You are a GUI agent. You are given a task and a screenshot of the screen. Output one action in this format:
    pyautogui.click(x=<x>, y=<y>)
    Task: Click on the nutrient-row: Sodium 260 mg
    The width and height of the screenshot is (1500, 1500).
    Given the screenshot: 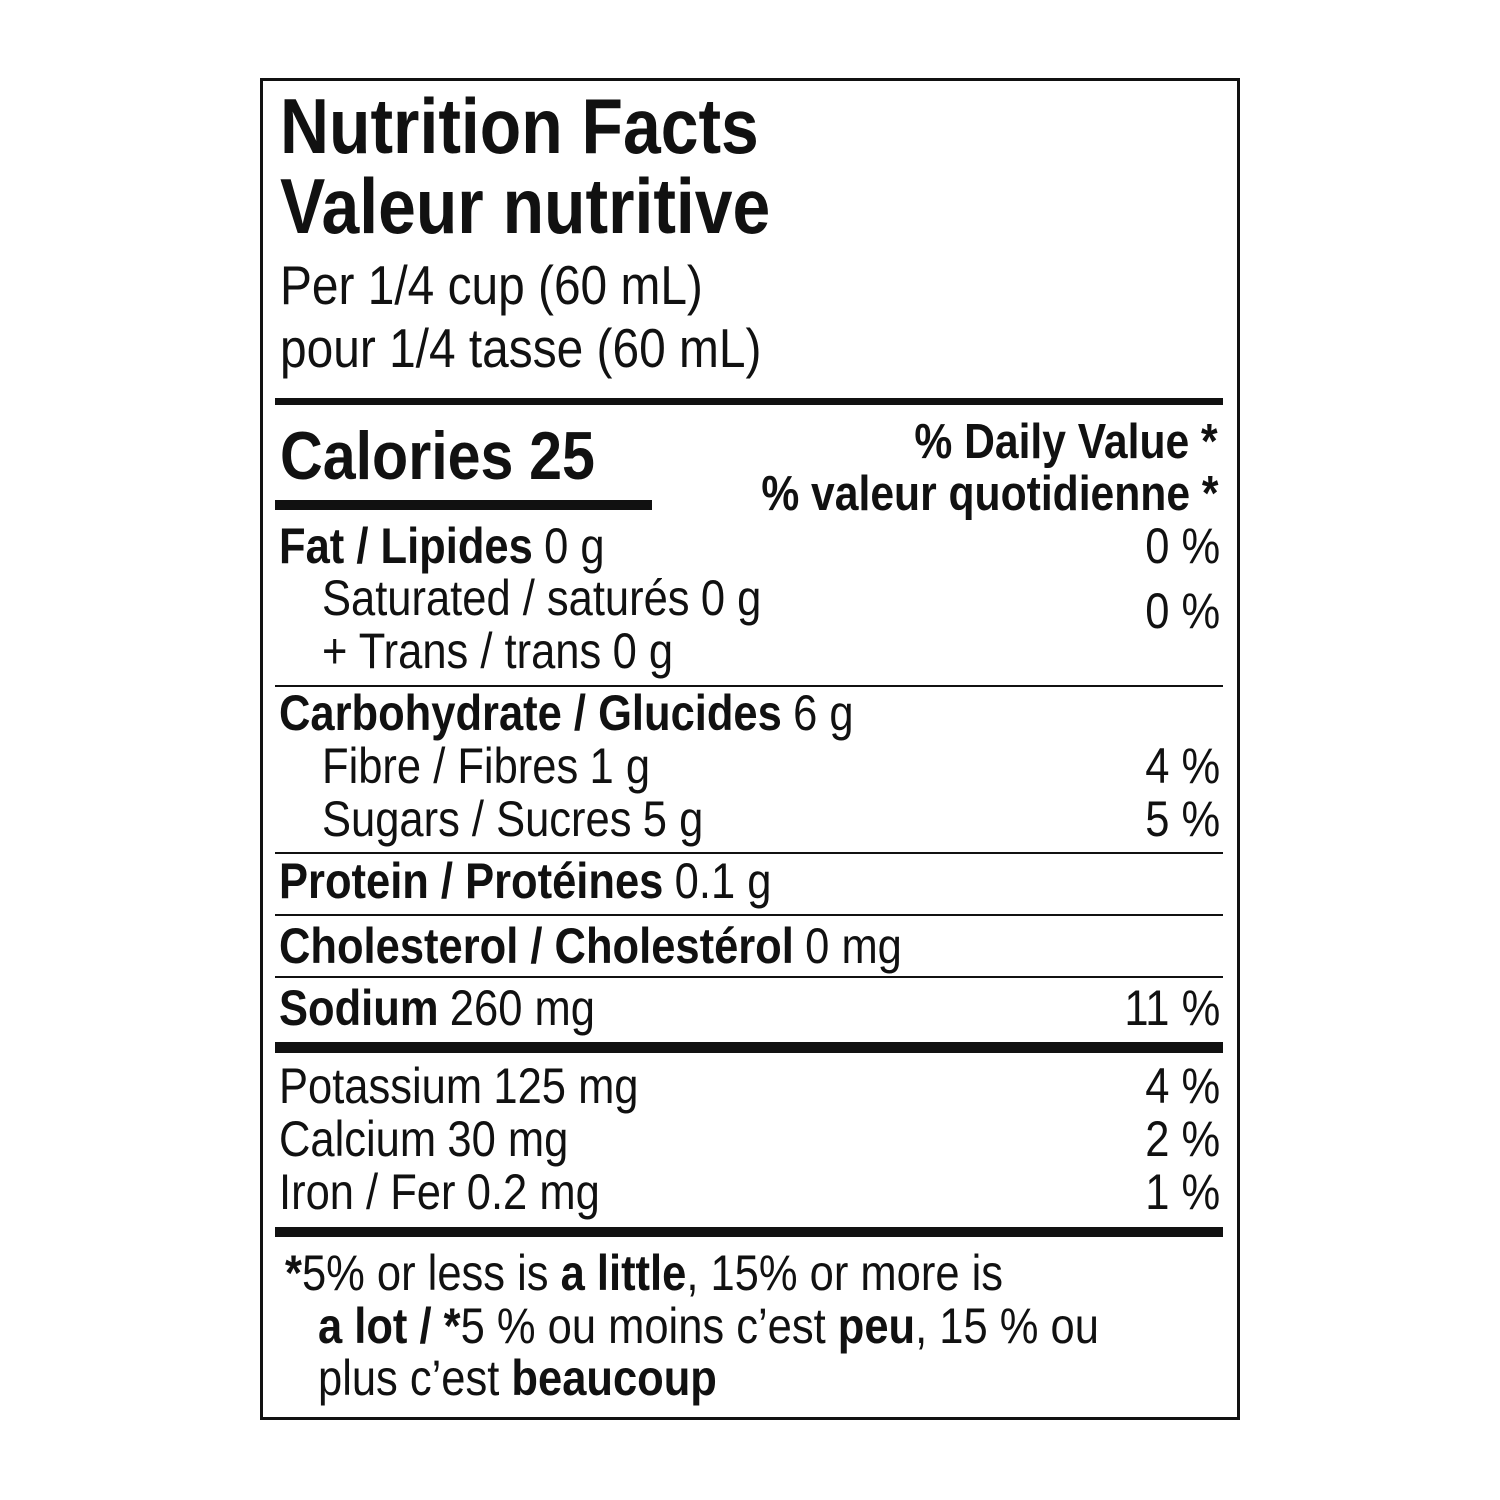 What is the action you would take?
    pyautogui.click(x=437, y=1008)
    